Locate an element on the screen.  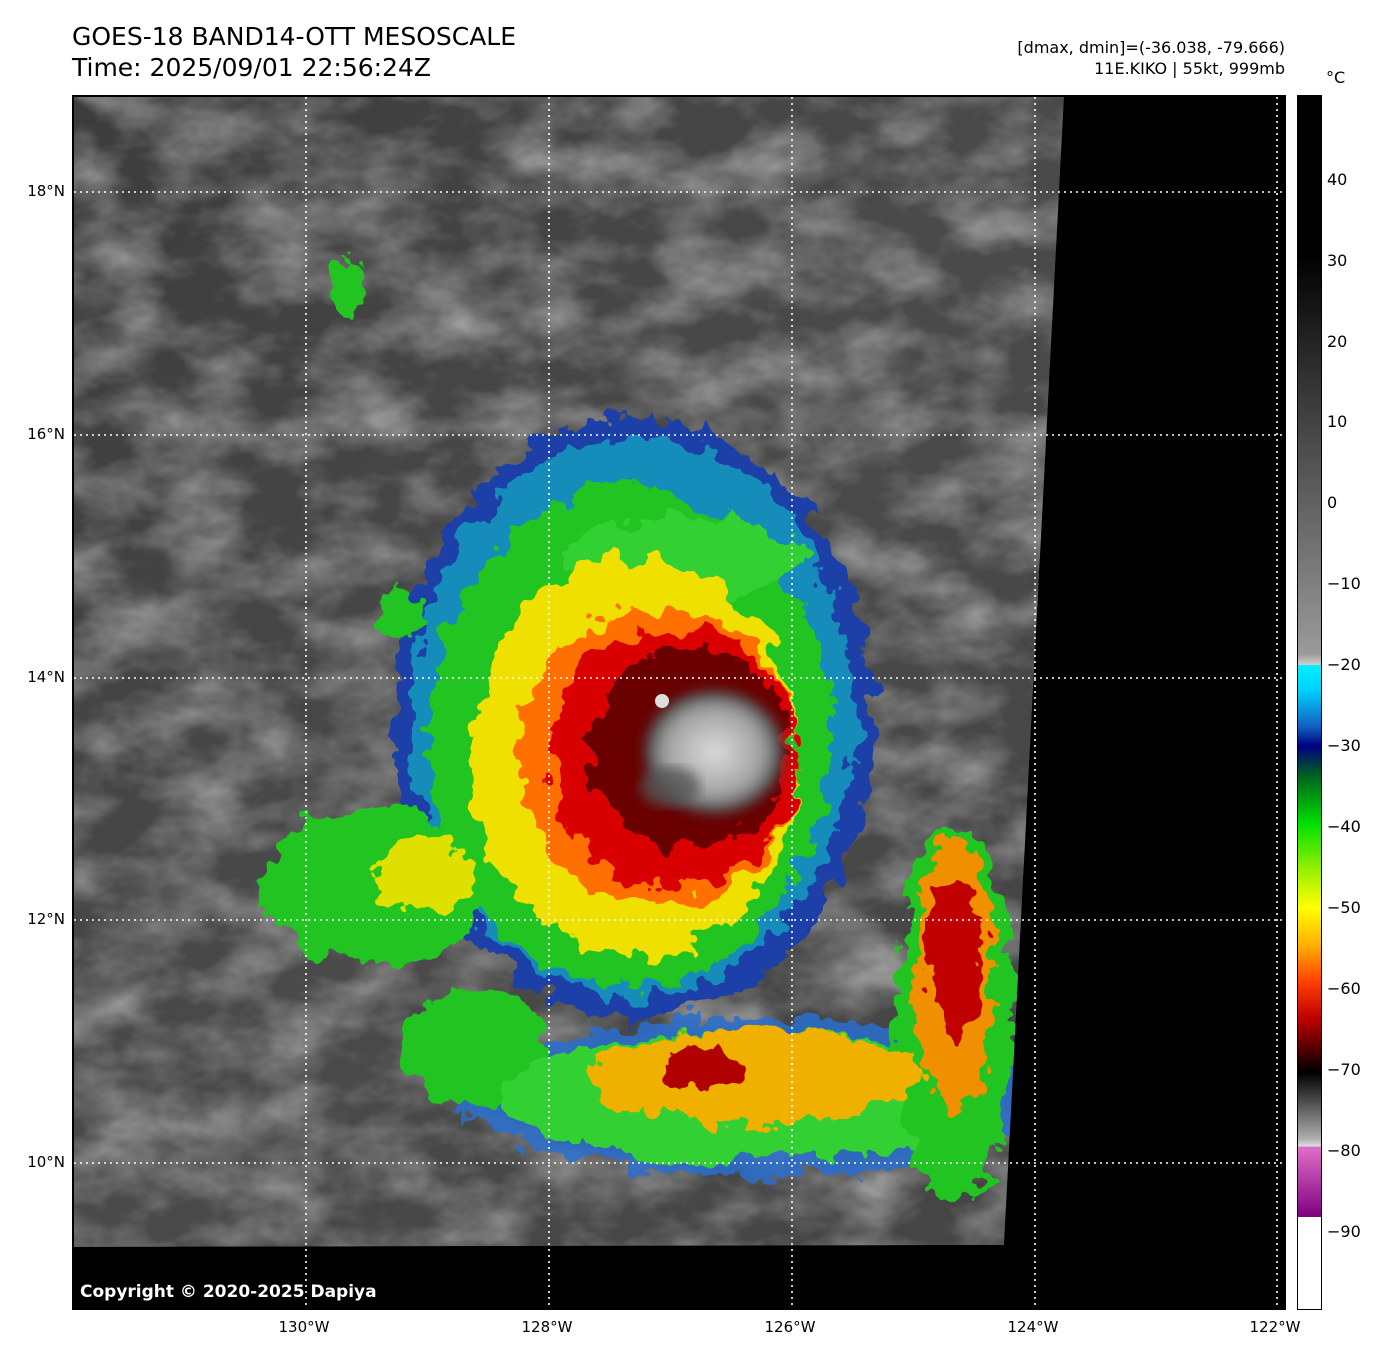
colorbar-tick-m30: −30 is located at coordinates (1344, 745).